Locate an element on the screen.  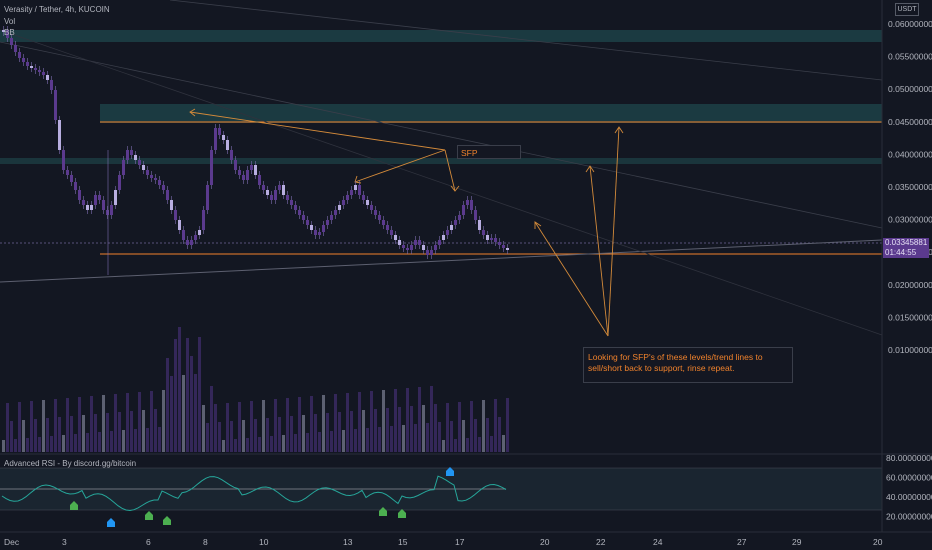
time-axis-label: 6 is located at coordinates (148, 542).